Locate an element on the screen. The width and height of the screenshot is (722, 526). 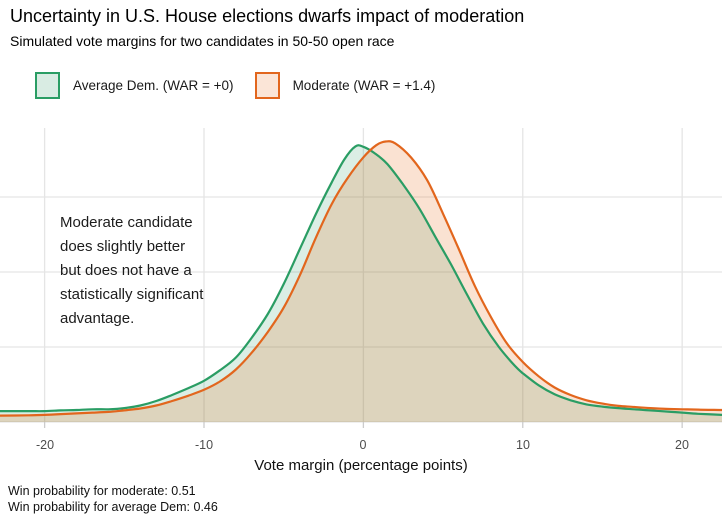
legend-label-moderate: Moderate (WAR = +1.4) is located at coordinates (364, 85).